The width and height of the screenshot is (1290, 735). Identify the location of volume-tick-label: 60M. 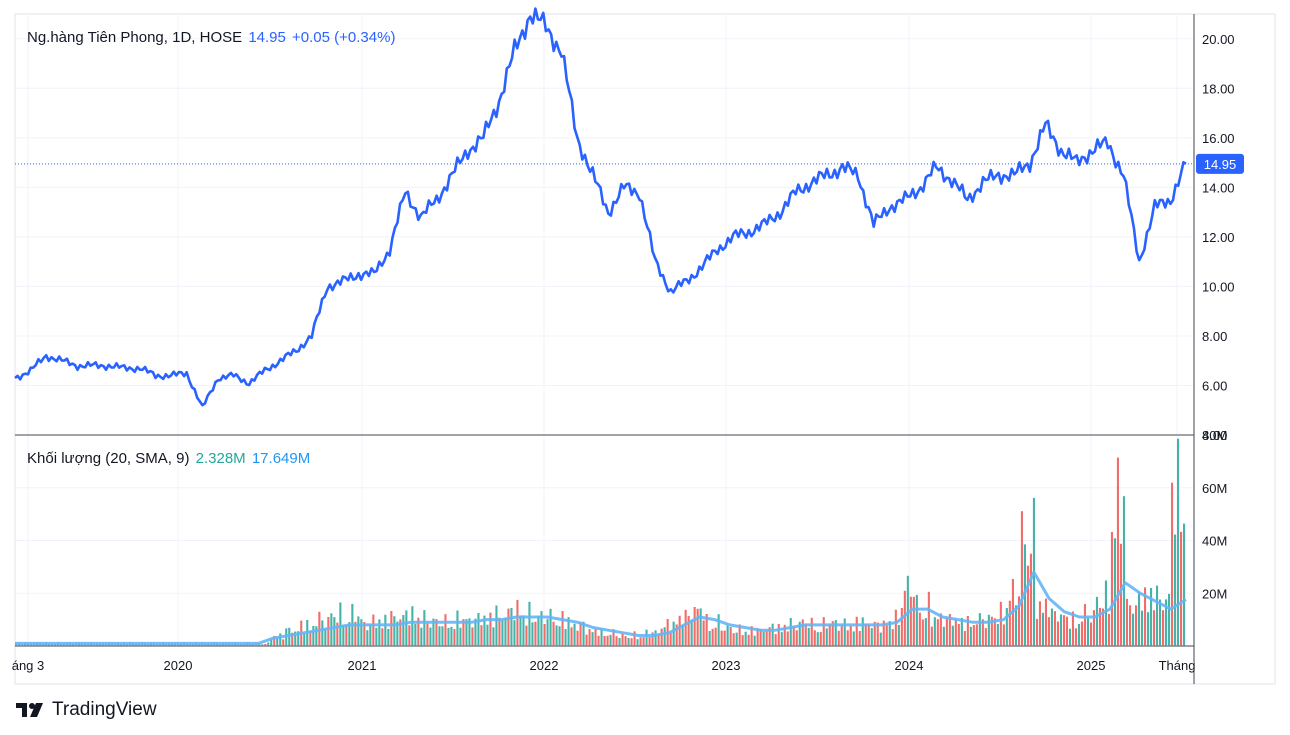
(1214, 488).